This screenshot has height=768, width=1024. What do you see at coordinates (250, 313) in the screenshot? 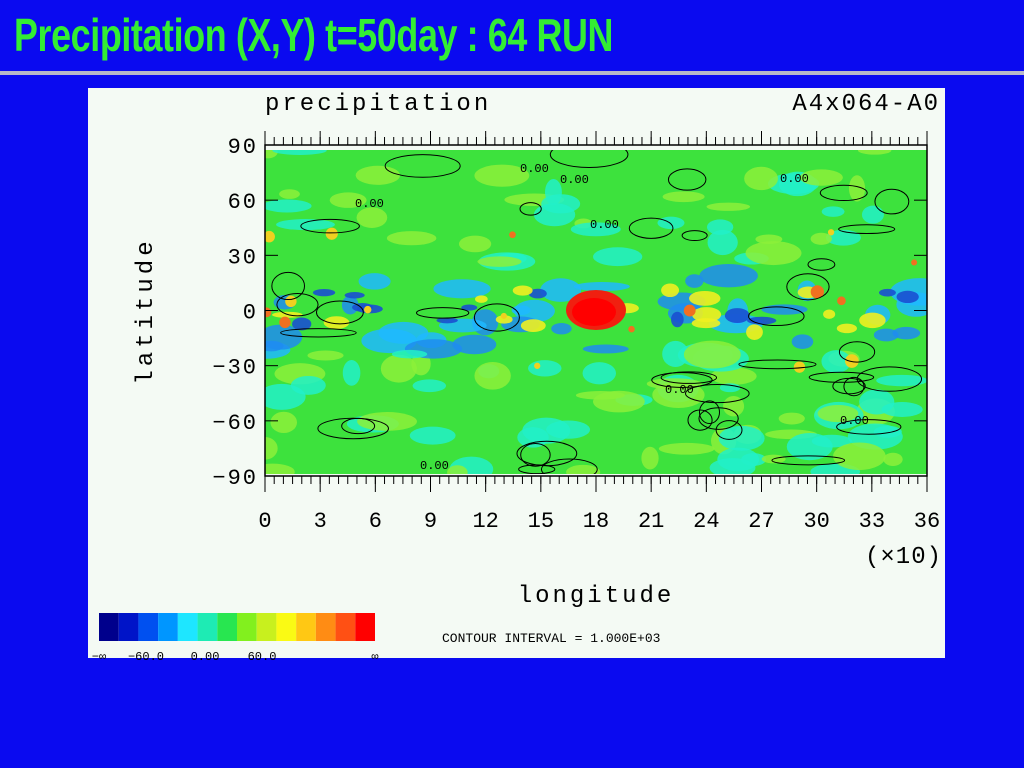
I see `y-tick-label: 0` at bounding box center [250, 313].